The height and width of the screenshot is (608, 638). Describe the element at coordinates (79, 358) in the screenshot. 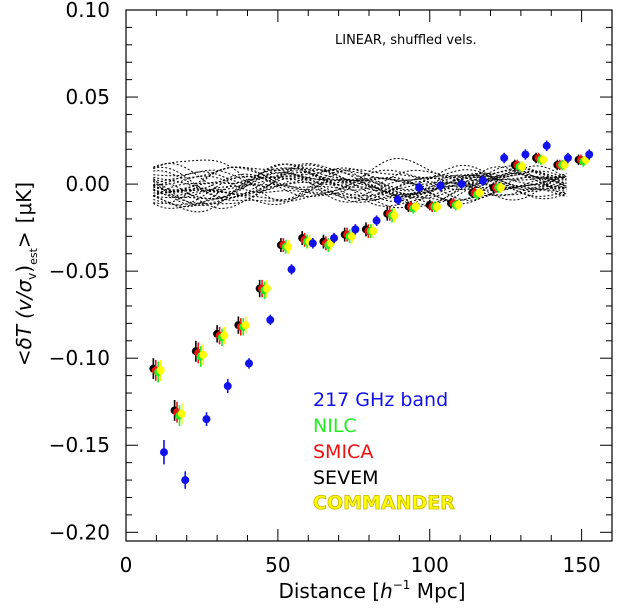

I see `y-tick-label: −0.10` at that location.